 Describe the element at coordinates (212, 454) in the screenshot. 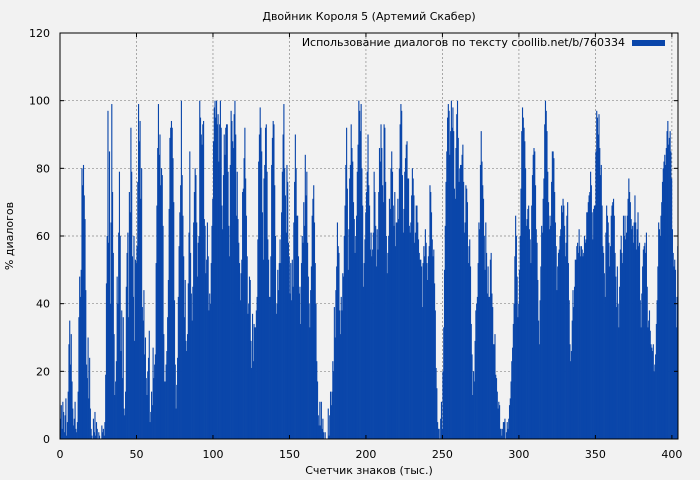

I see `x-tick-label: 100` at that location.